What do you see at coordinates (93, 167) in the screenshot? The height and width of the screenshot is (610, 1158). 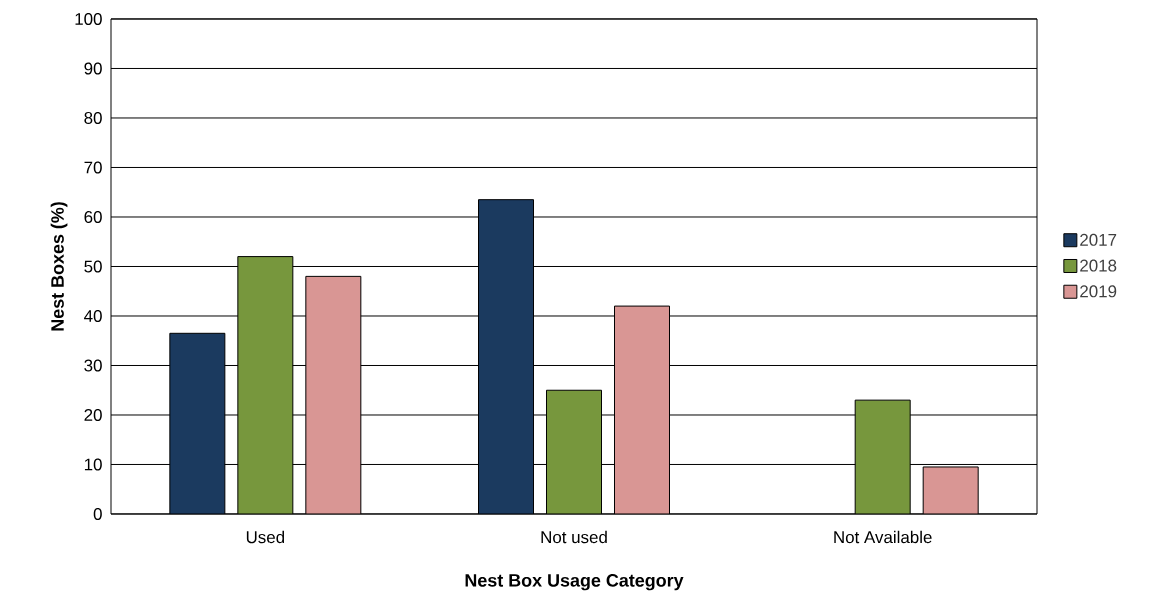 I see `y-tick-label: 70` at bounding box center [93, 167].